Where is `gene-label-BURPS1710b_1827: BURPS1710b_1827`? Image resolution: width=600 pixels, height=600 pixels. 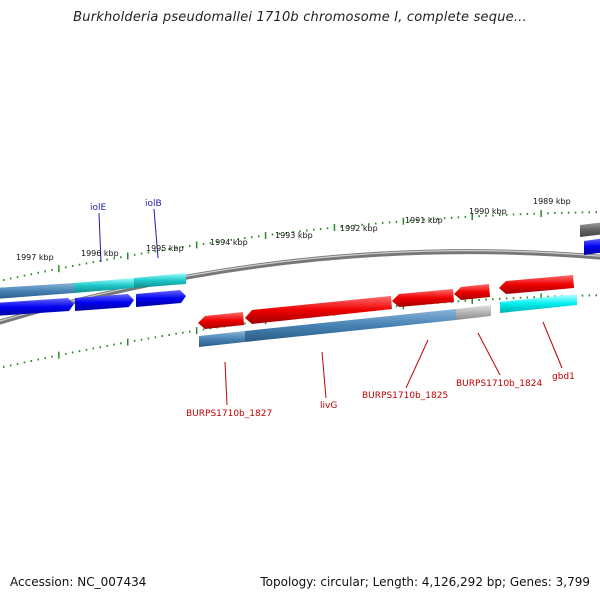 gene-label-BURPS1710b_1827: BURPS1710b_1827 is located at coordinates (229, 414).